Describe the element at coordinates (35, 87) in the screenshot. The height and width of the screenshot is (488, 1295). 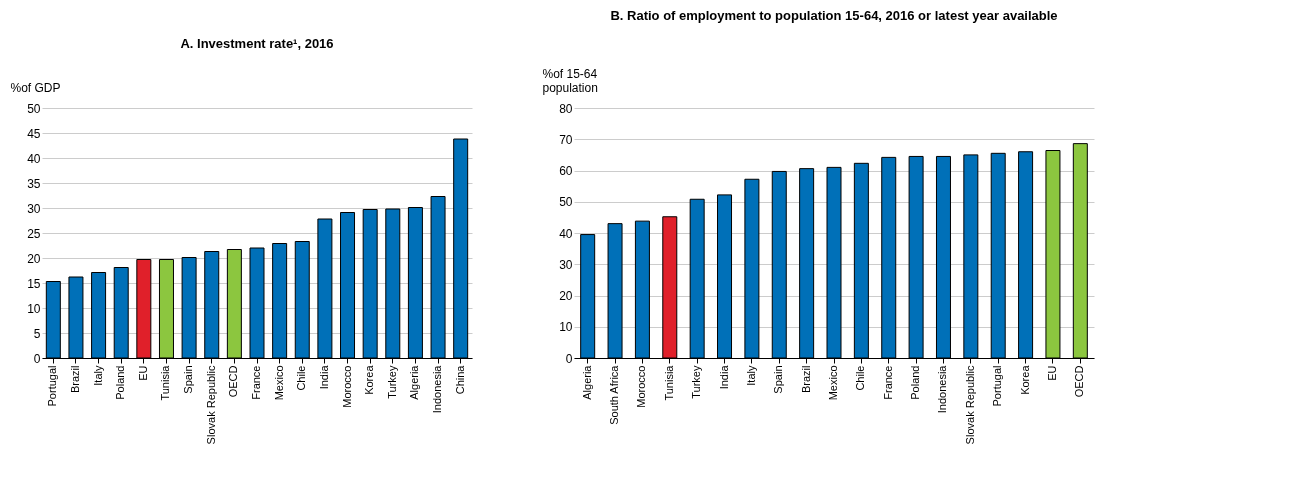
I see `y-axis-title: %of GDP` at that location.